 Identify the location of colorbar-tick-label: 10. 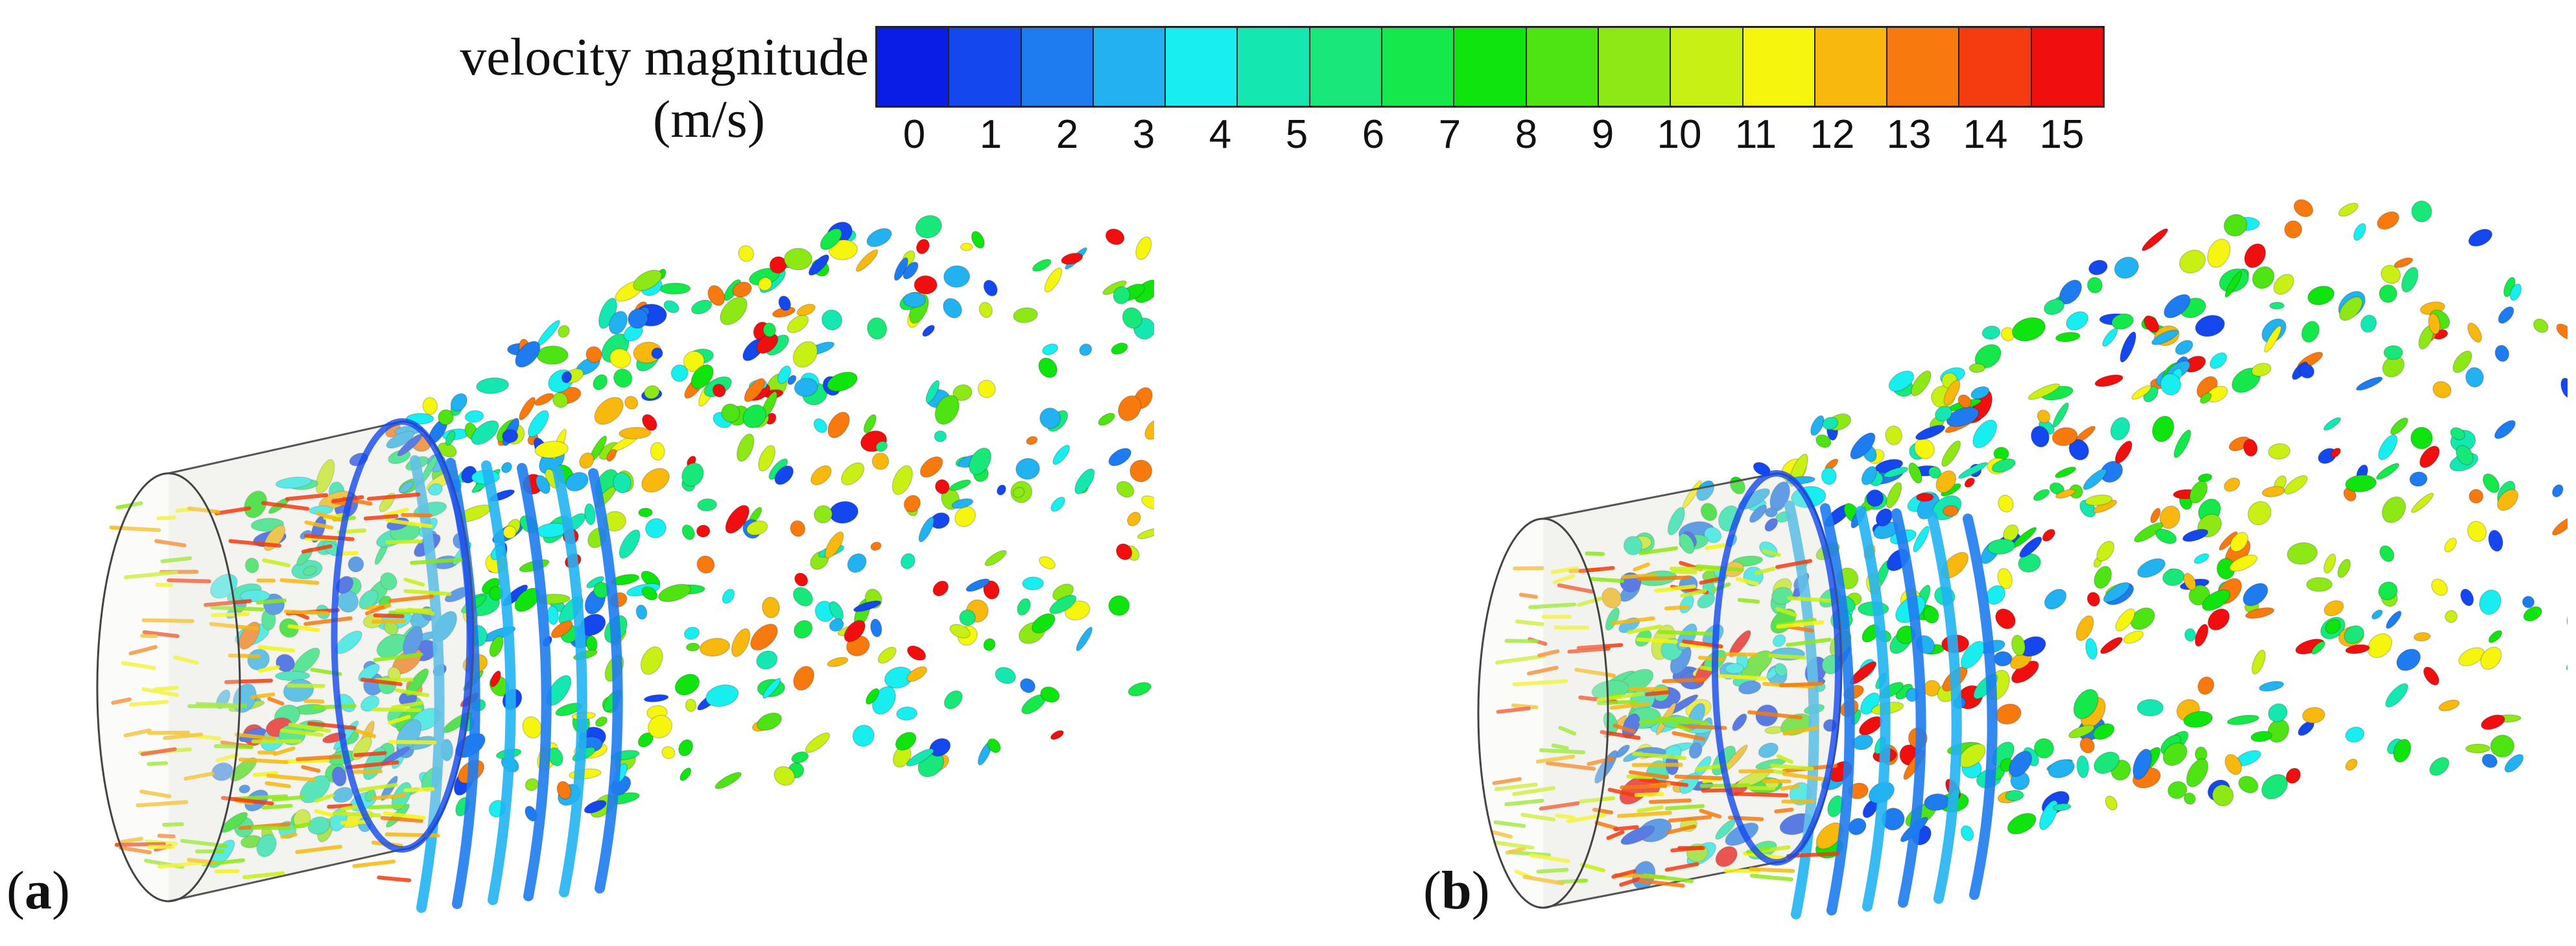
(1679, 135).